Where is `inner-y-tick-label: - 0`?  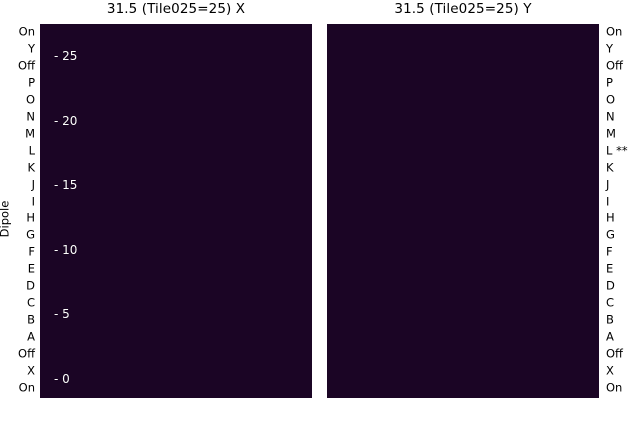
inner-y-tick-label: - 0 is located at coordinates (62, 378).